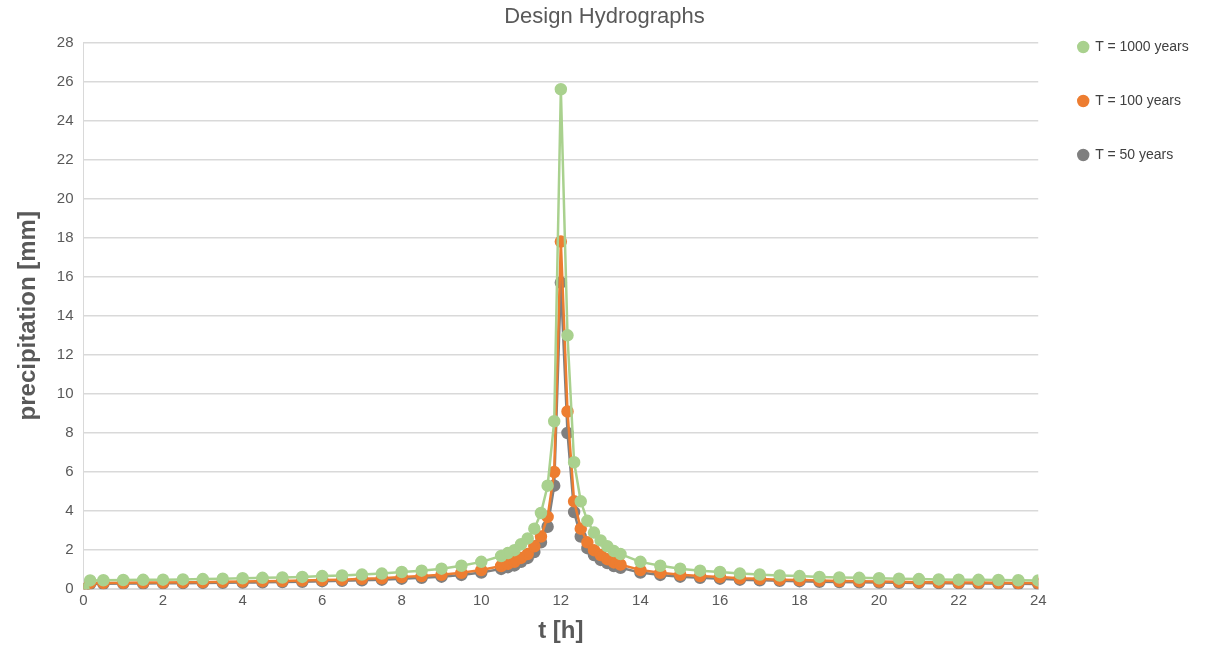 Image resolution: width=1209 pixels, height=654 pixels. What do you see at coordinates (959, 600) in the screenshot?
I see `x-tick-label: 22` at bounding box center [959, 600].